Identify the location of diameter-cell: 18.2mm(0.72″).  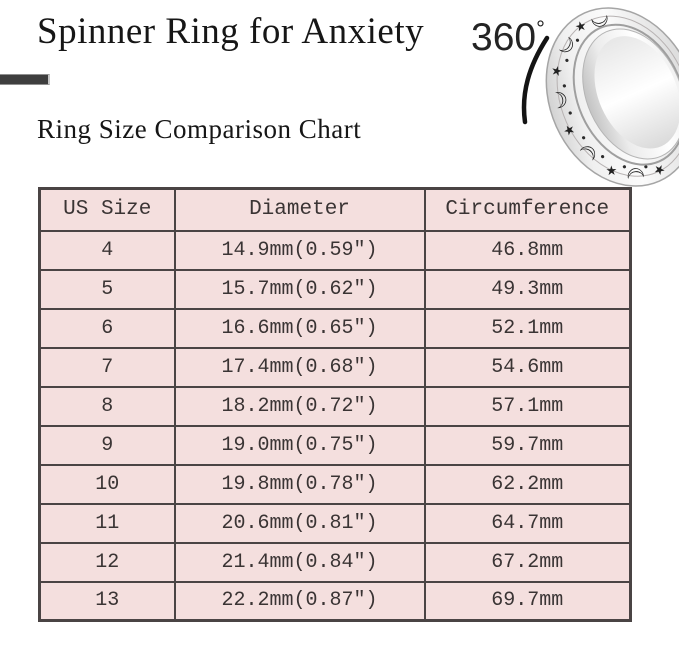
(299, 406).